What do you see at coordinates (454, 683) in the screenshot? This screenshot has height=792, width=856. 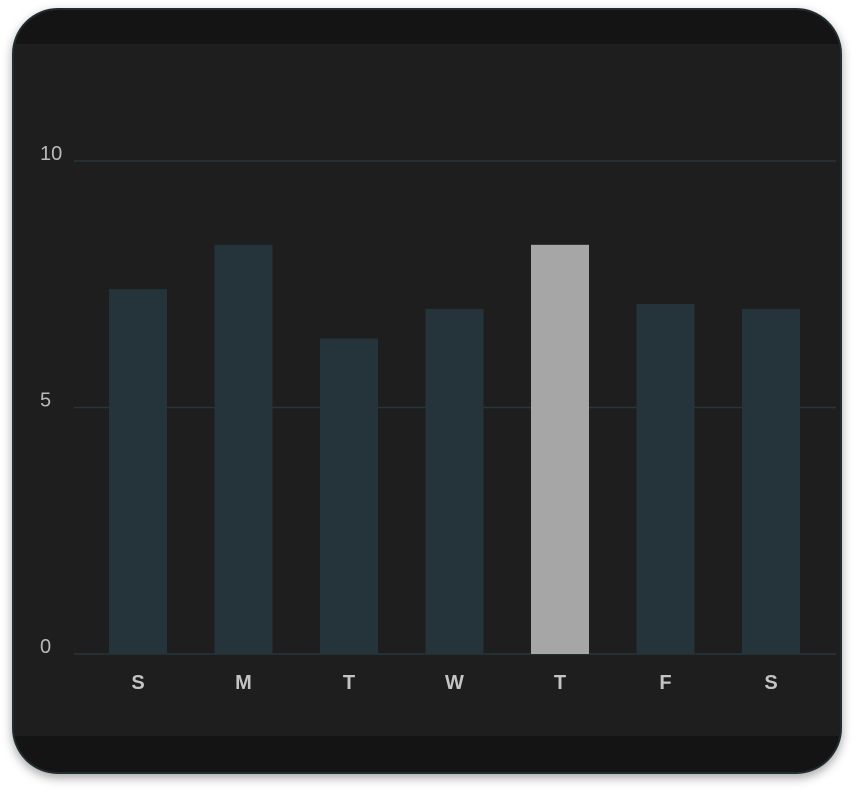 I see `x-tick-label-3: W` at bounding box center [454, 683].